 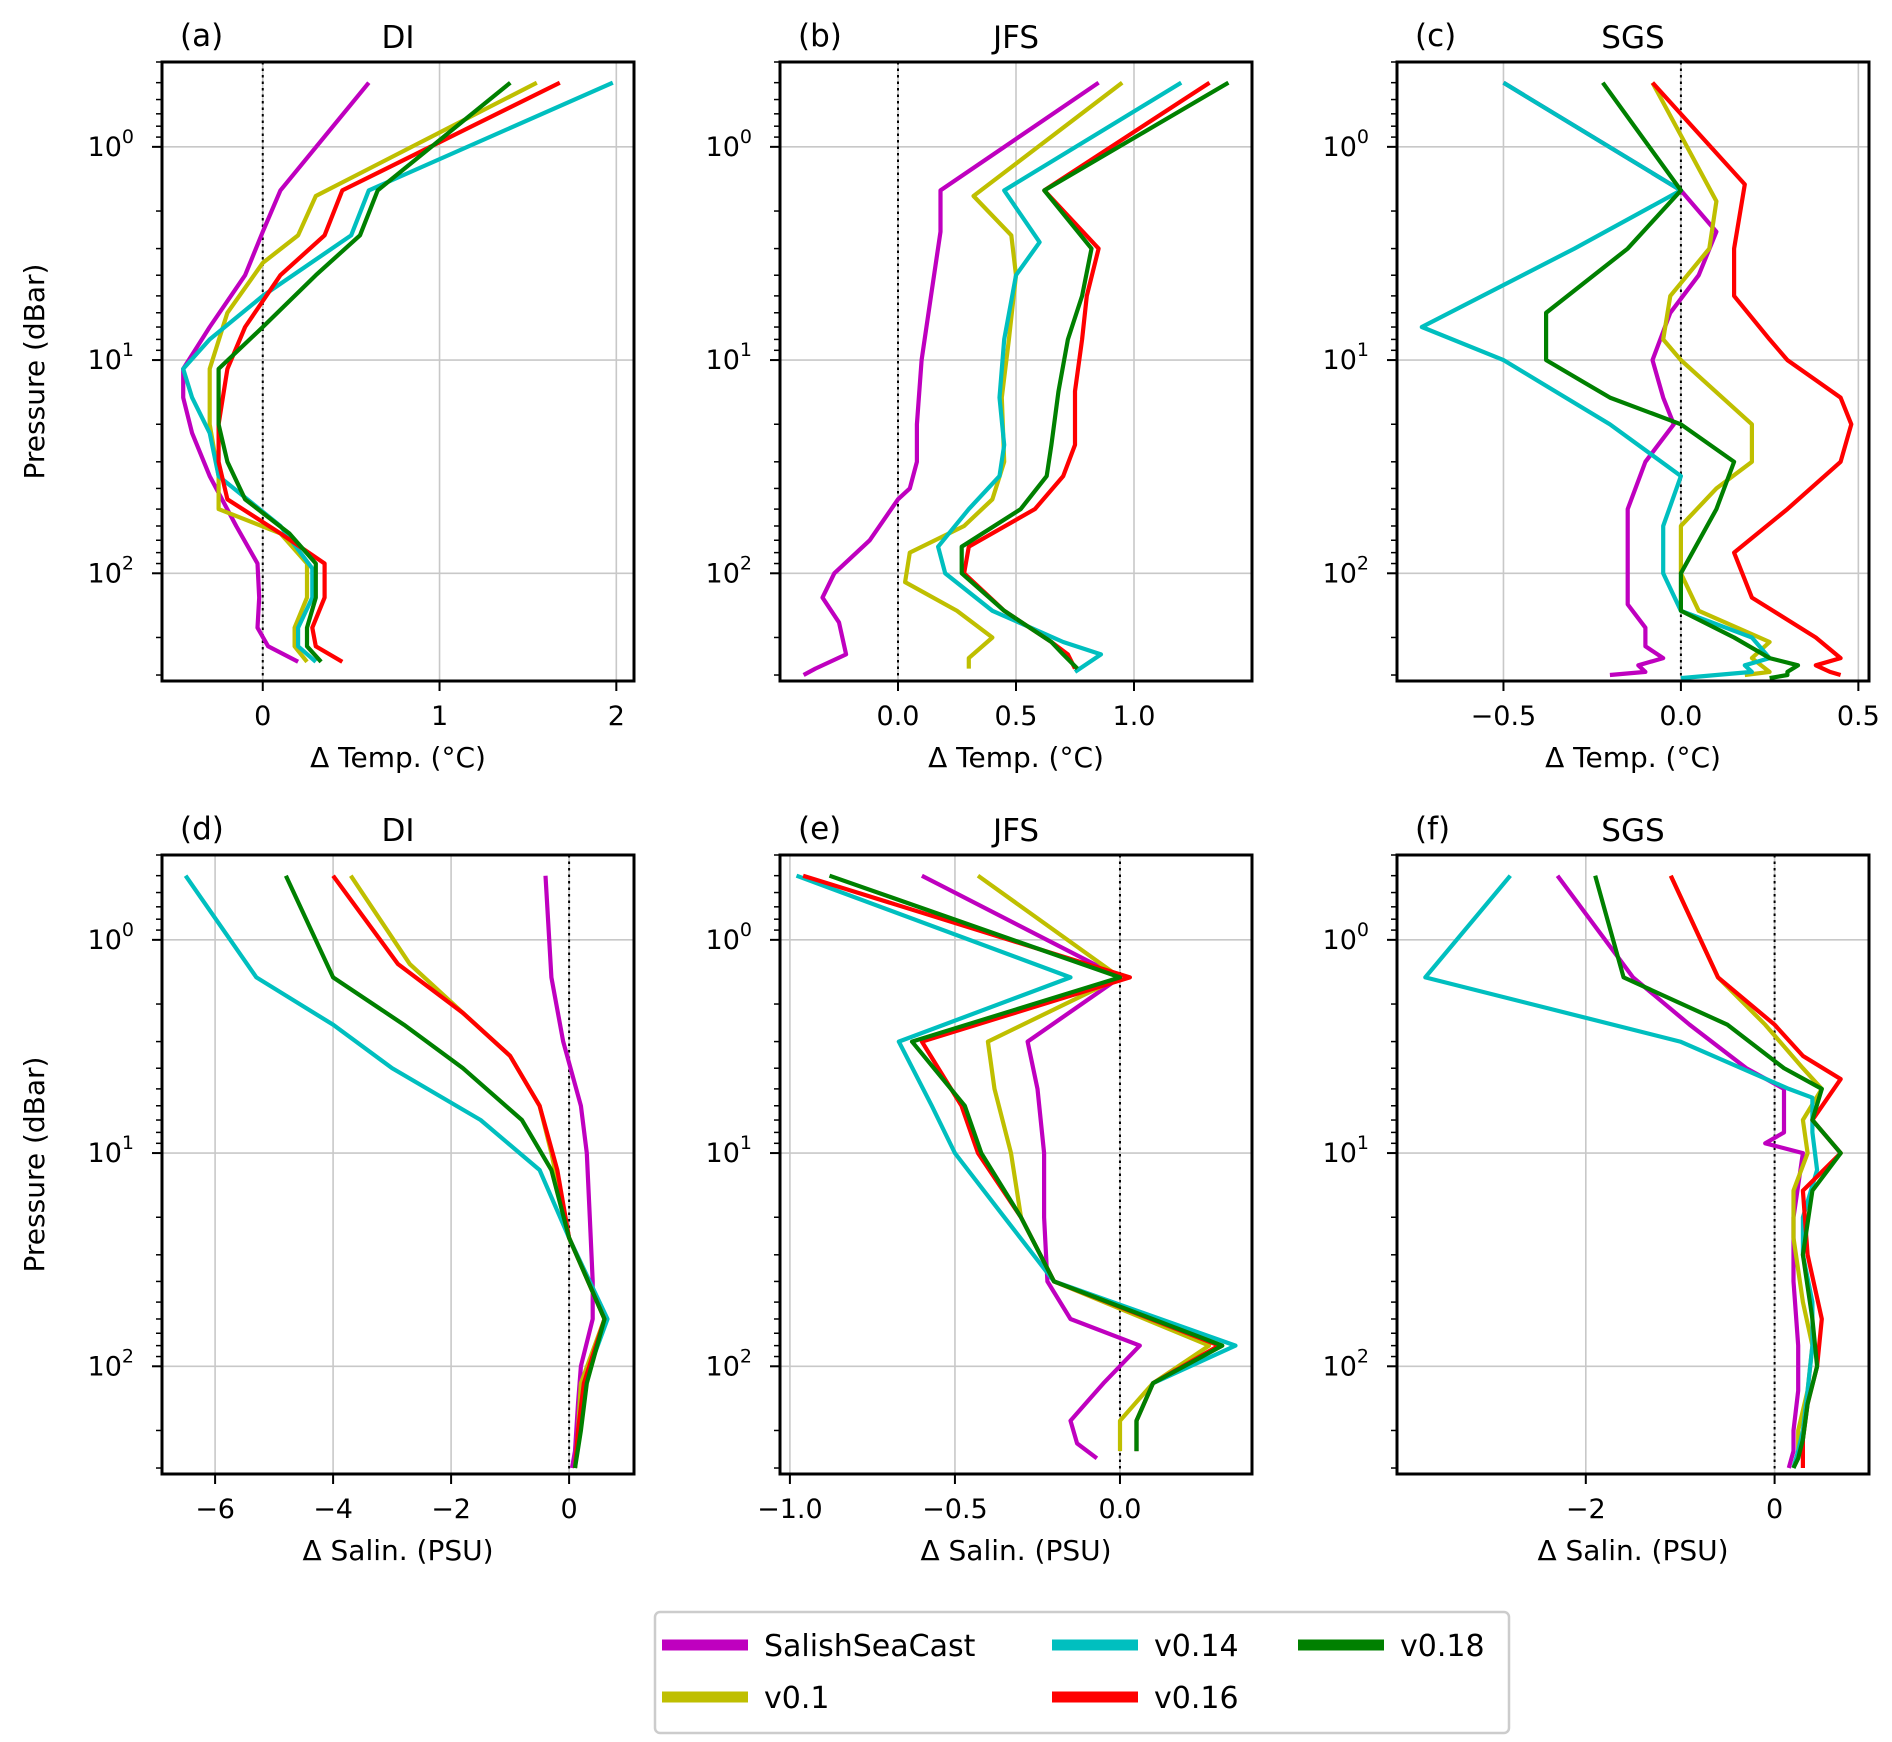 What do you see at coordinates (1145, 1698) in the screenshot?
I see `legend-item-v0.16: v0.16` at bounding box center [1145, 1698].